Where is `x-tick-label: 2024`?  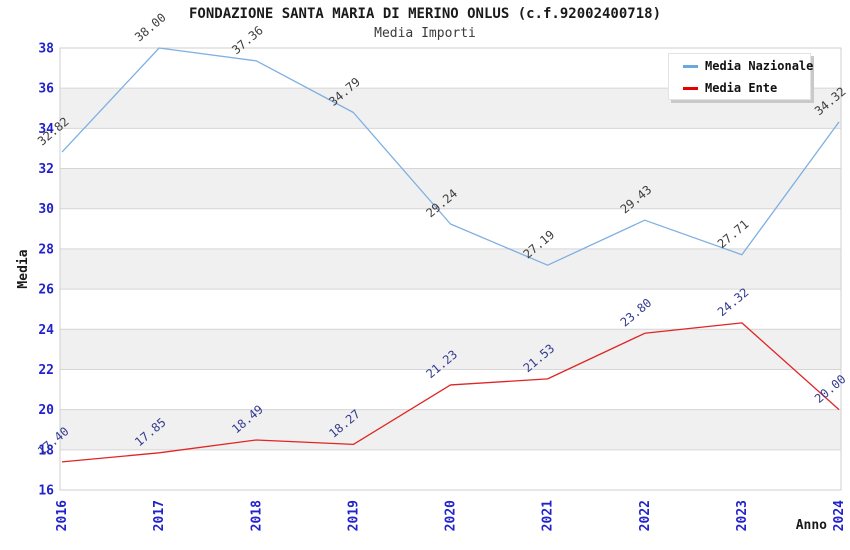
x-tick-label: 2024 is located at coordinates (839, 515).